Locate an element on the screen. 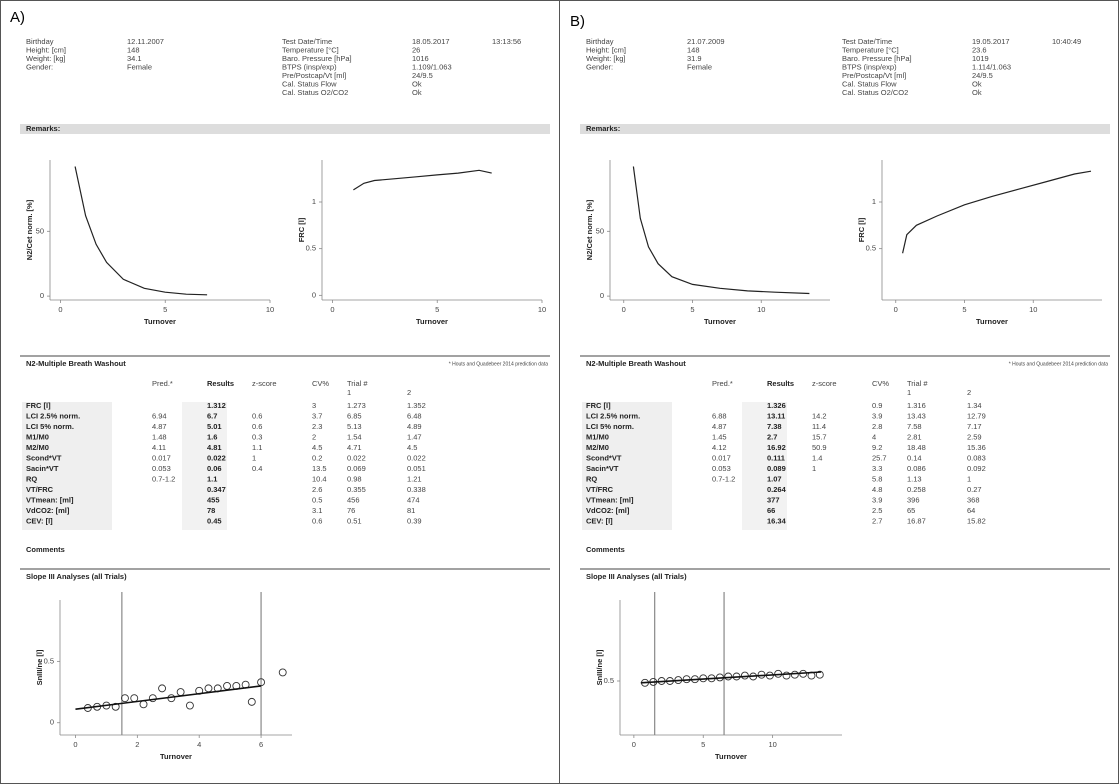 The width and height of the screenshot is (1119, 784). table-cell: 3 is located at coordinates (314, 405).